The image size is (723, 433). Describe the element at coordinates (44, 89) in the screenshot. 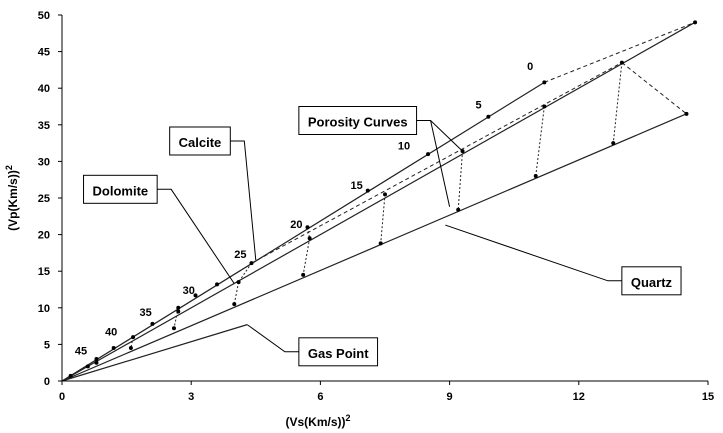

I see `y-tick-label: 40` at that location.